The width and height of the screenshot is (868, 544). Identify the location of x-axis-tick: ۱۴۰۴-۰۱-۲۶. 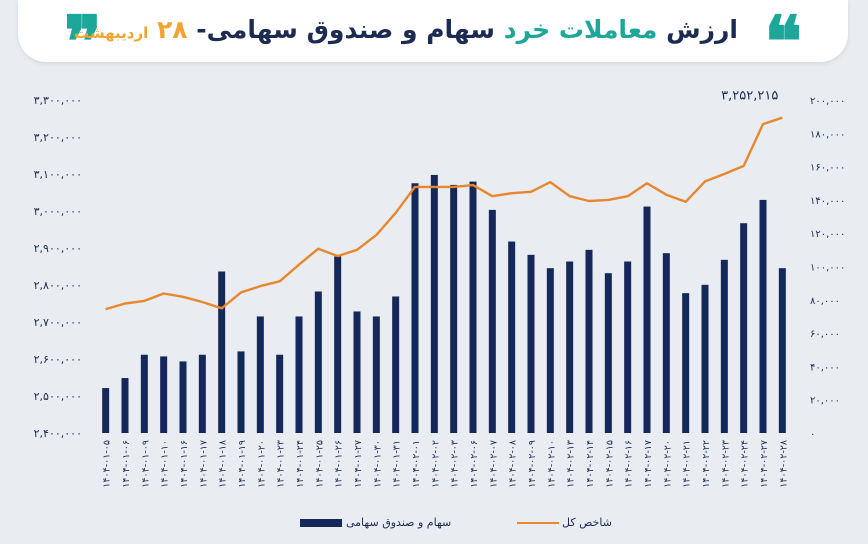
(339, 464).